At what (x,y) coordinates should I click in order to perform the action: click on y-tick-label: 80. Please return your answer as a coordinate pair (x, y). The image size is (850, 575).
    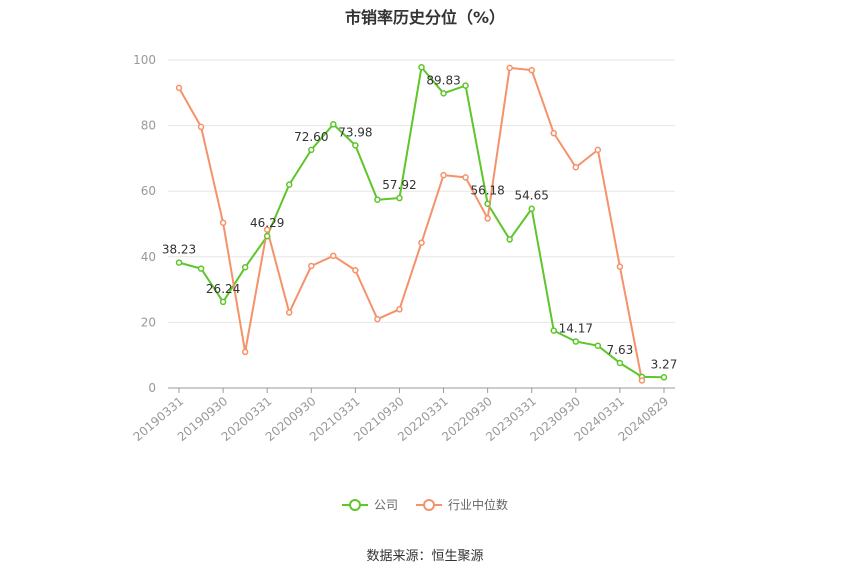
    Looking at the image, I should click on (148, 126).